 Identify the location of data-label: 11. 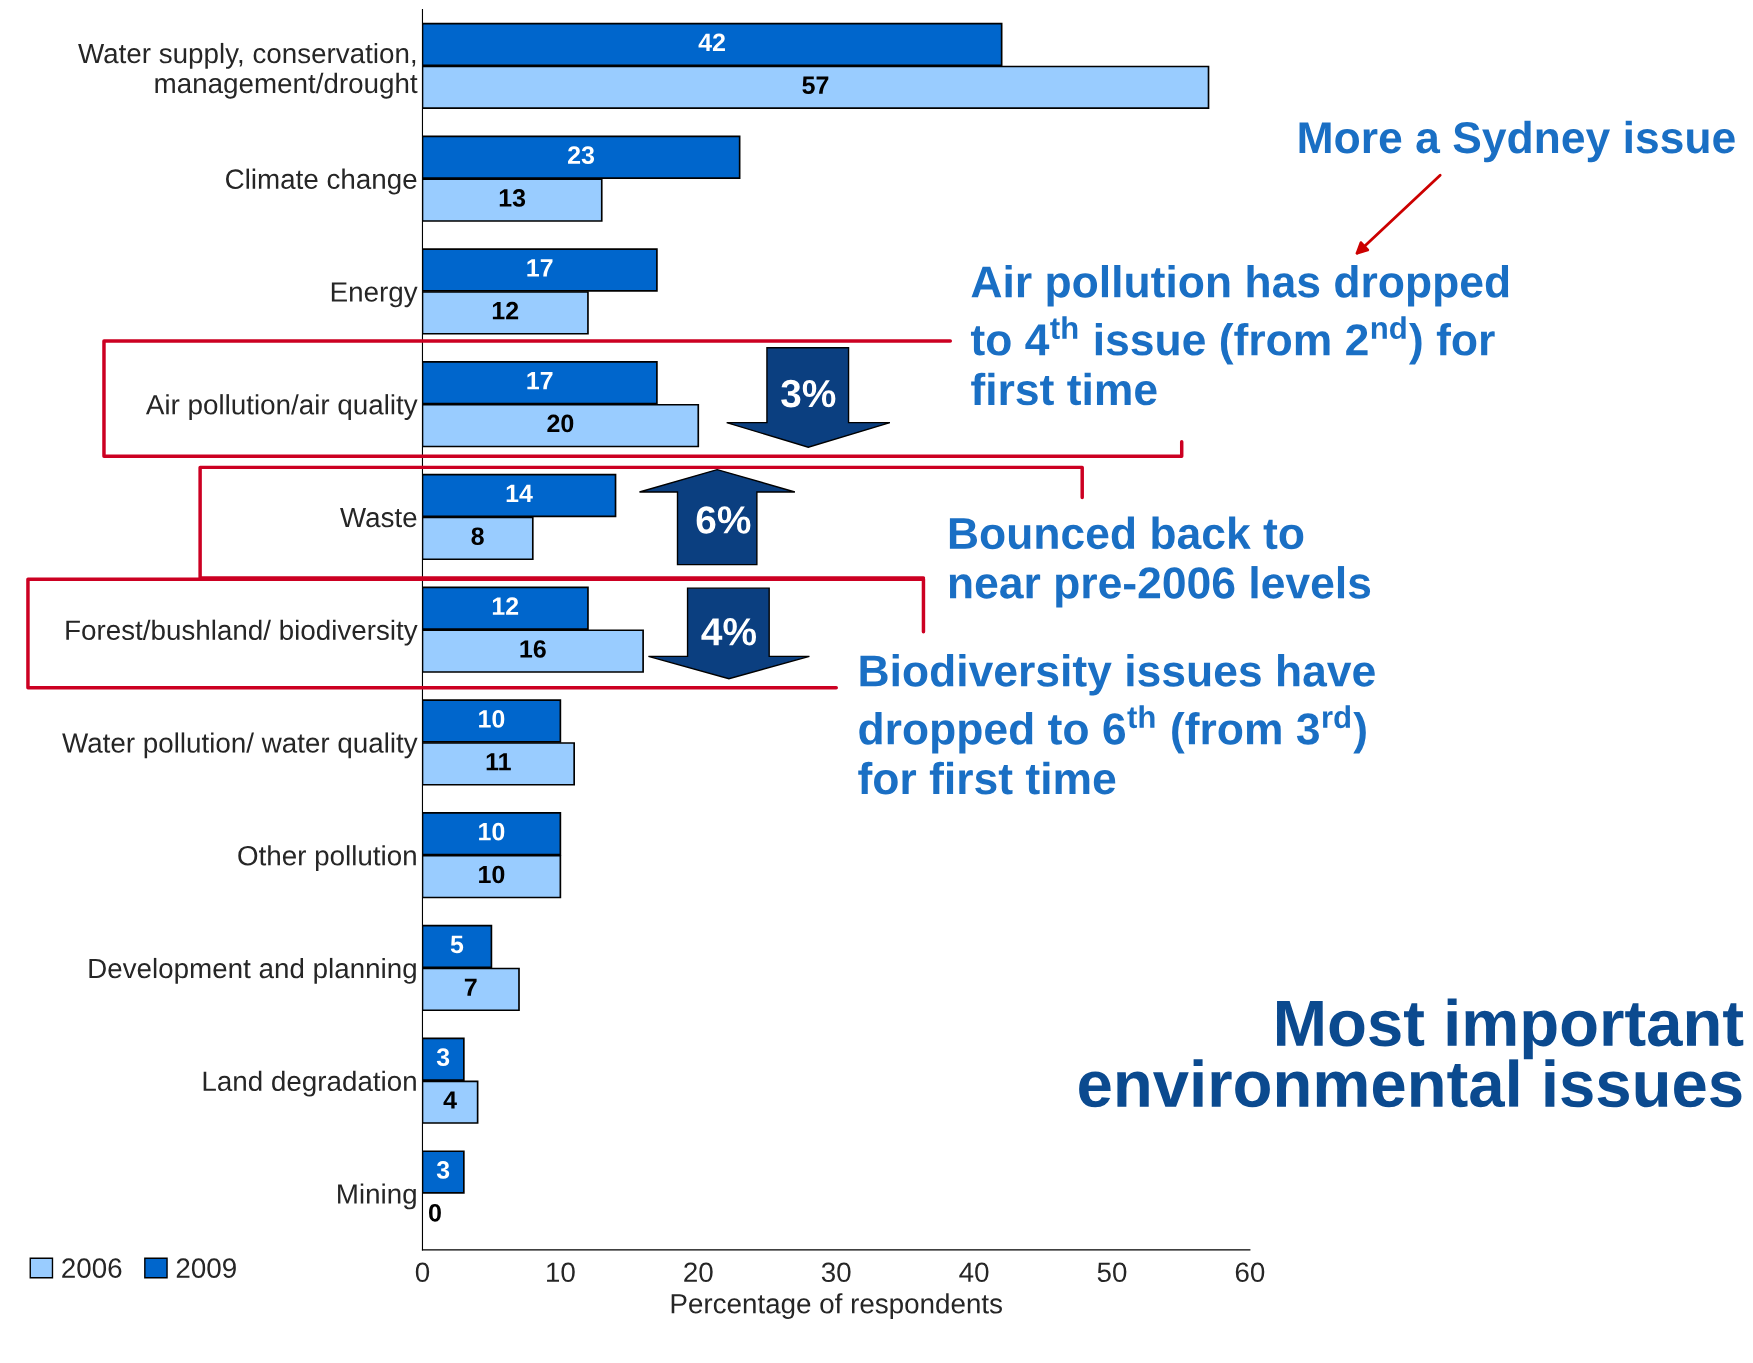
(498, 762).